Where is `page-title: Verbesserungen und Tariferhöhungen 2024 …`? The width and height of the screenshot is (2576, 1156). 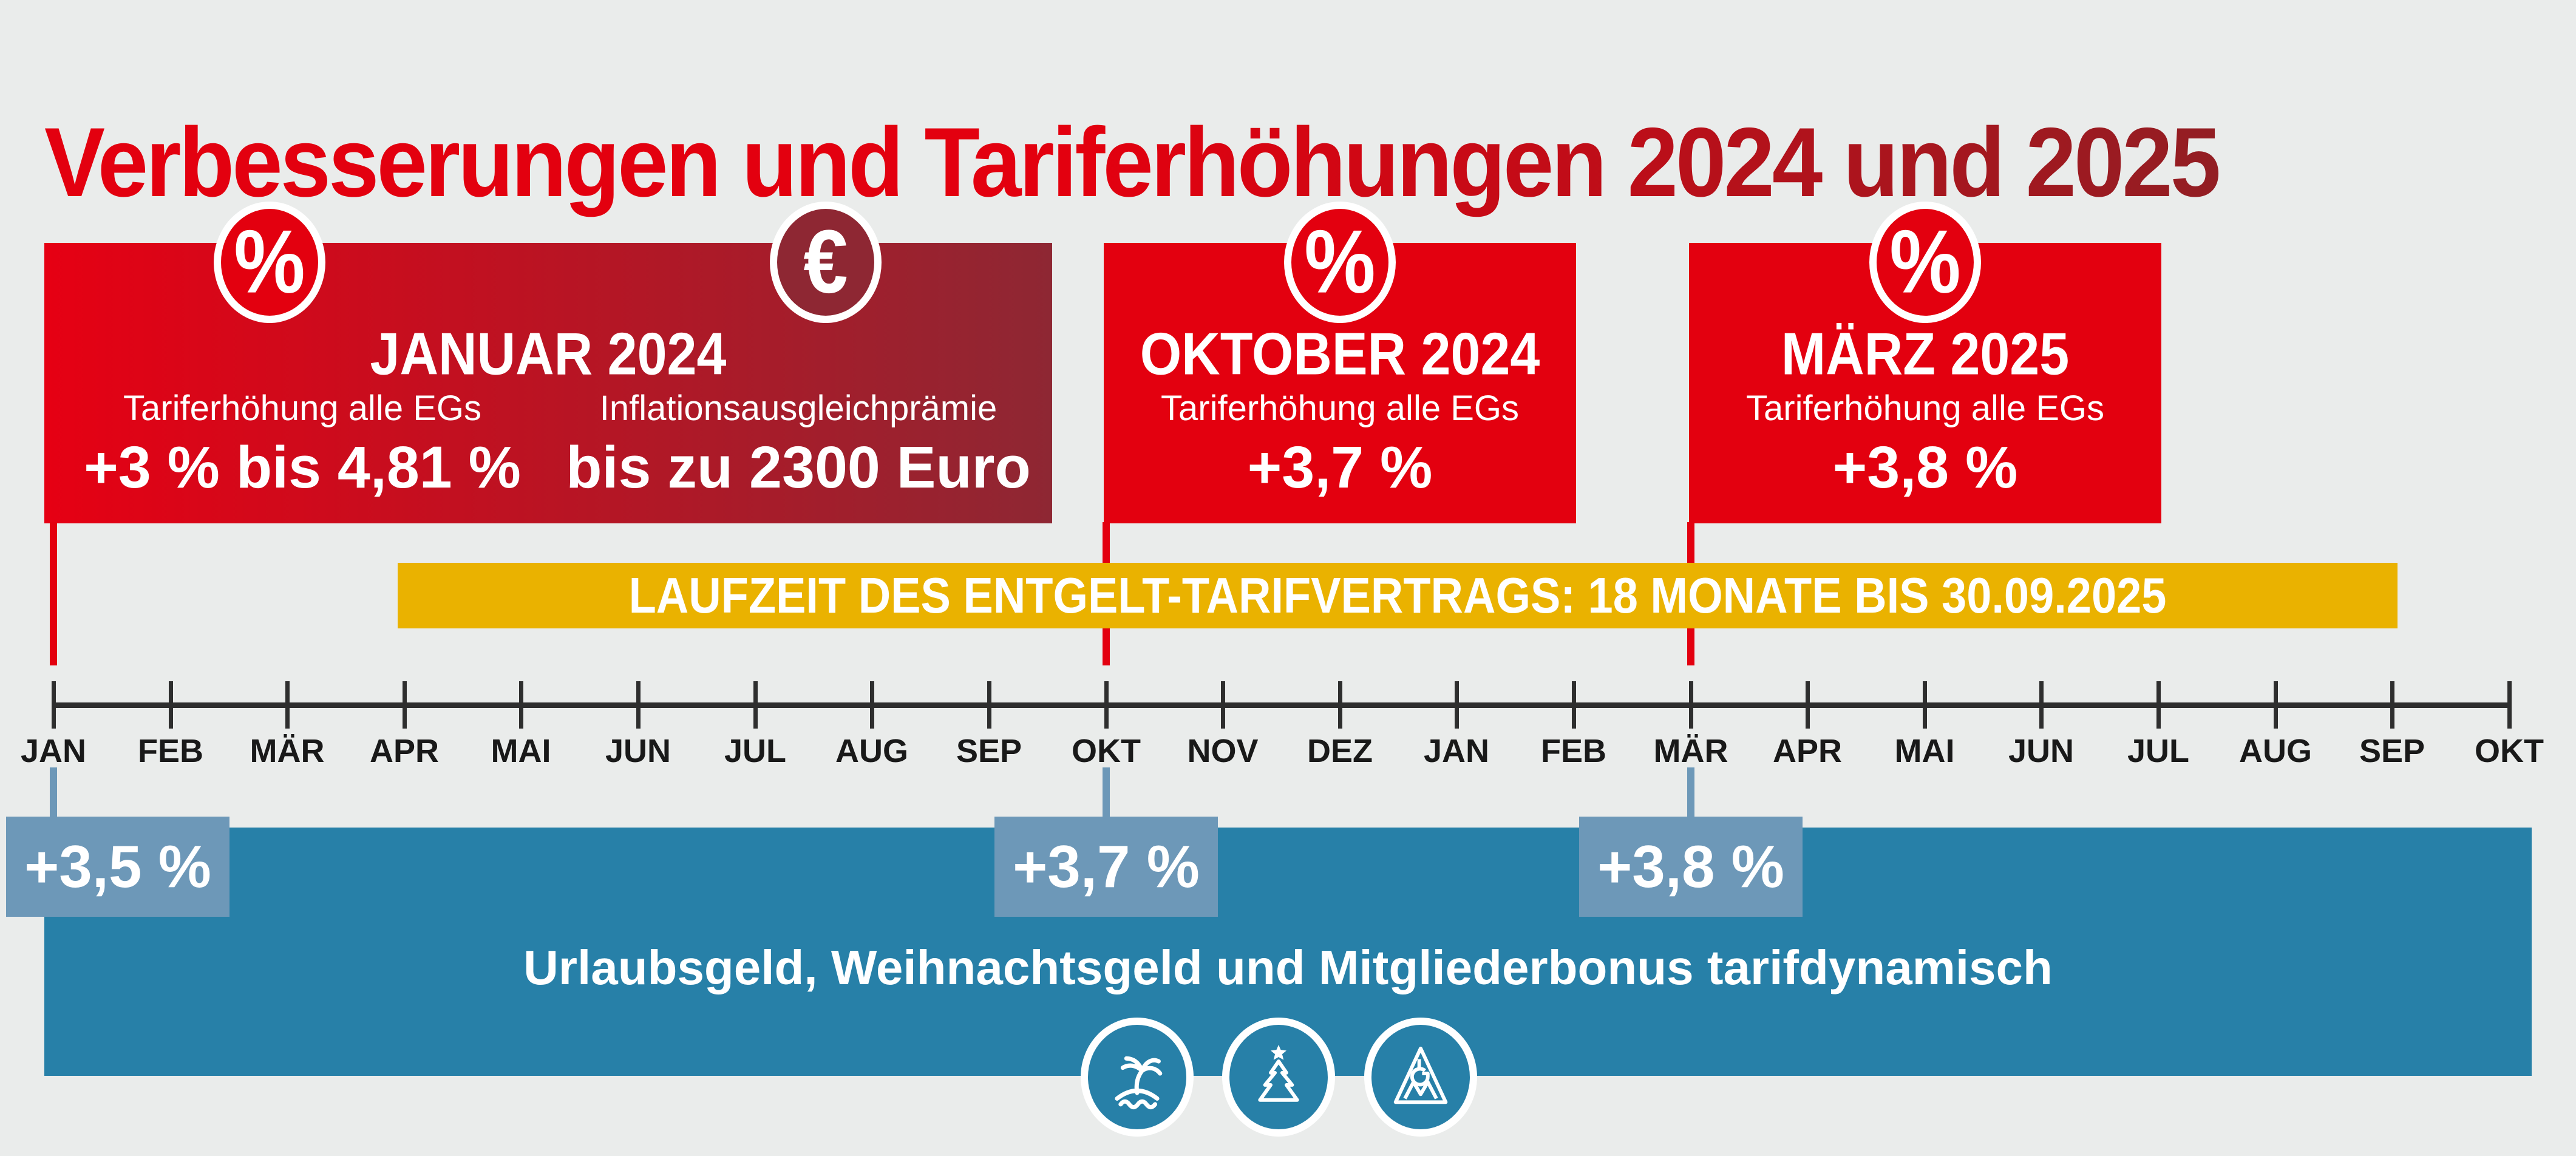 page-title: Verbesserungen und Tariferhöhungen 2024 … is located at coordinates (1289, 162).